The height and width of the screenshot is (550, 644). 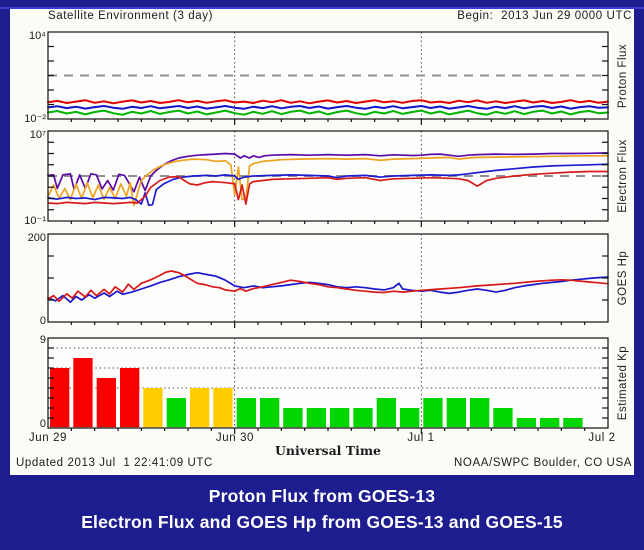 What do you see at coordinates (37, 135) in the screenshot?
I see `electron-ymax-label: 10⁷` at bounding box center [37, 135].